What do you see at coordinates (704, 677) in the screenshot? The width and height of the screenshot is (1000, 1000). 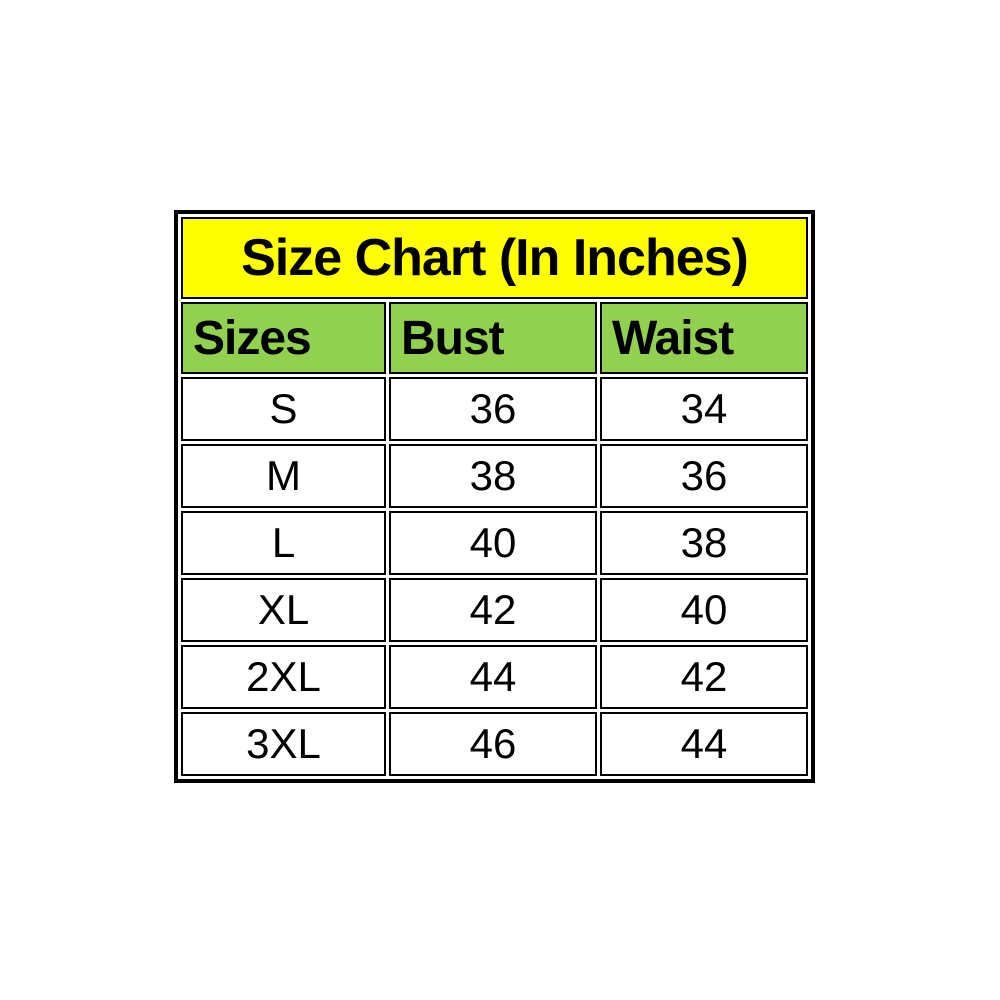 I see `waist-value: 42` at bounding box center [704, 677].